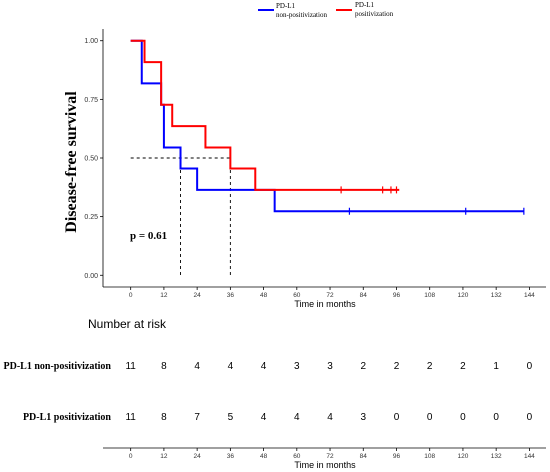  What do you see at coordinates (197, 417) in the screenshot?
I see `risk-count-cell: 7` at bounding box center [197, 417].